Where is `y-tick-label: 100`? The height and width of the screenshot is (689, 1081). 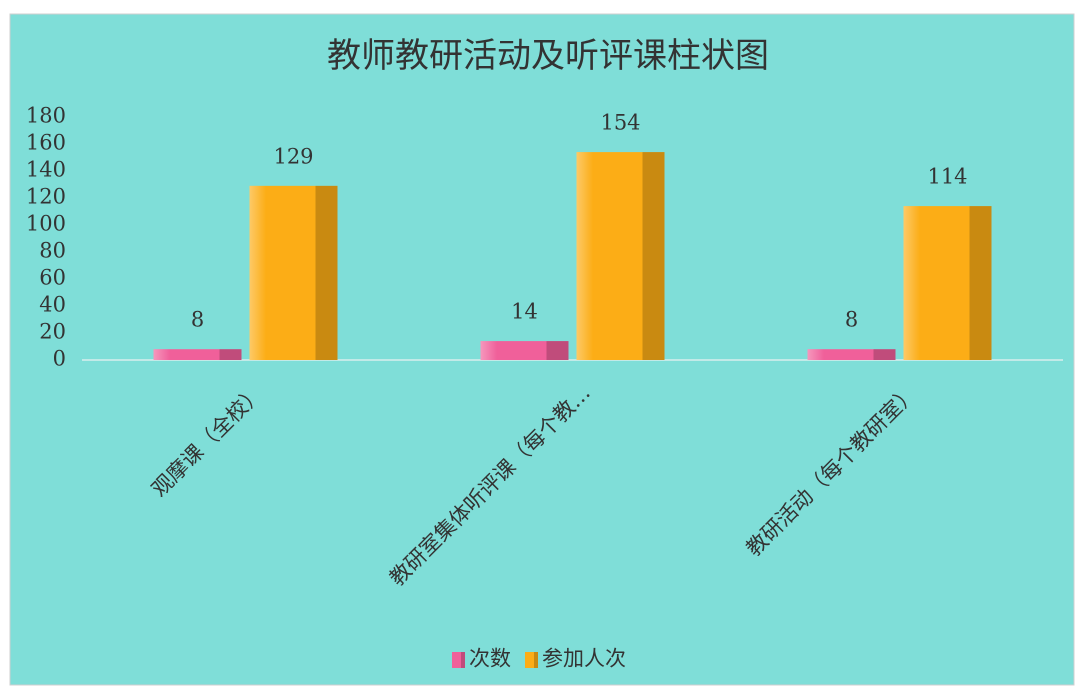
y-tick-label: 100 is located at coordinates (46, 224).